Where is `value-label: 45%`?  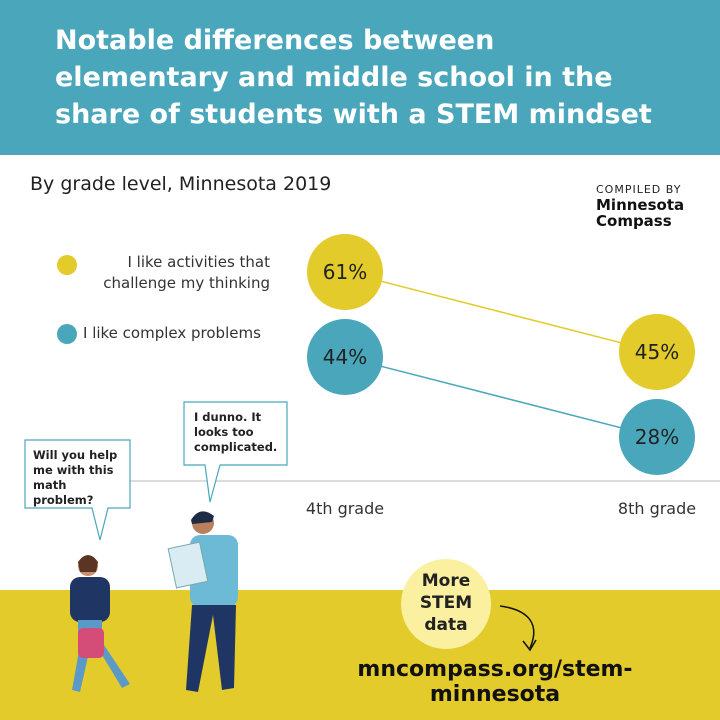
value-label: 45% is located at coordinates (657, 352).